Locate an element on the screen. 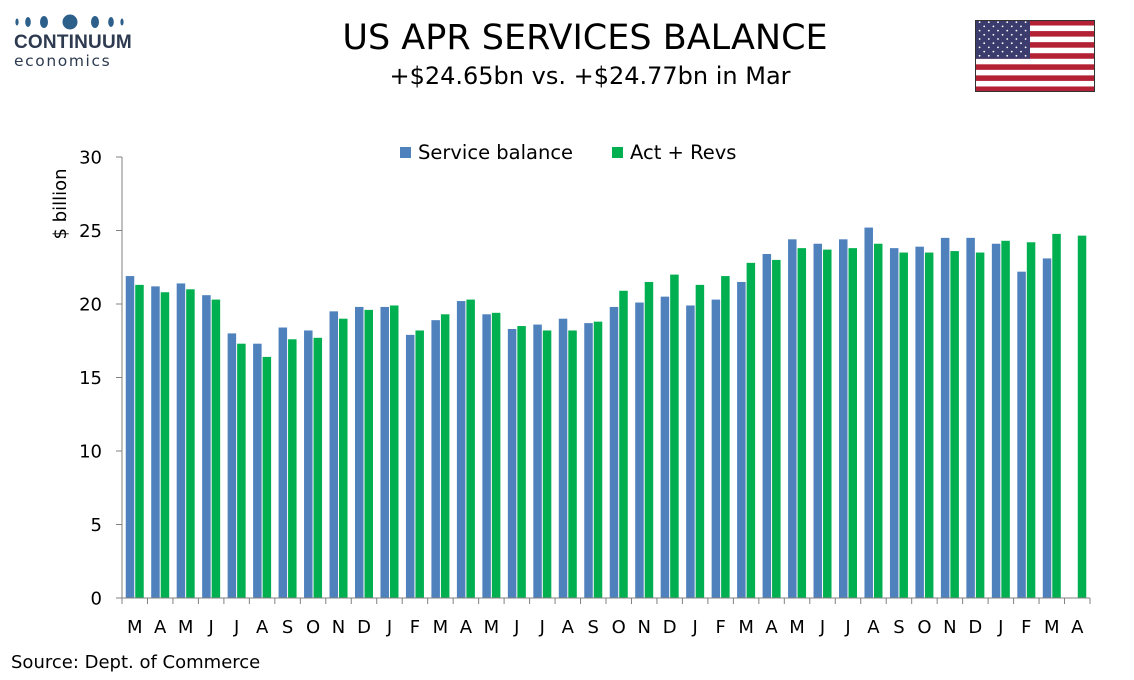 This screenshot has height=680, width=1134. legend-label-service-balance: Service balance is located at coordinates (495, 152).